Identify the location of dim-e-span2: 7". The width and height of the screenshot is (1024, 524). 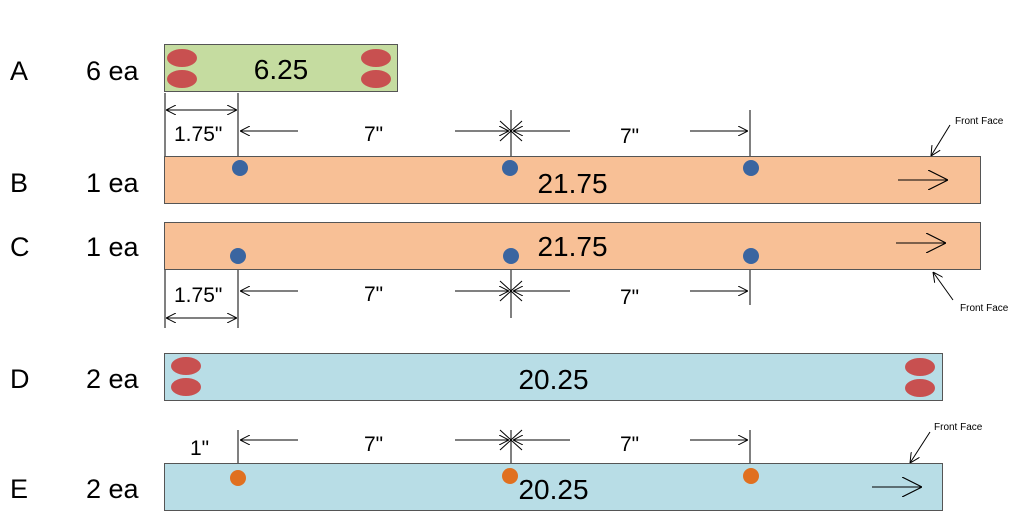
(630, 444).